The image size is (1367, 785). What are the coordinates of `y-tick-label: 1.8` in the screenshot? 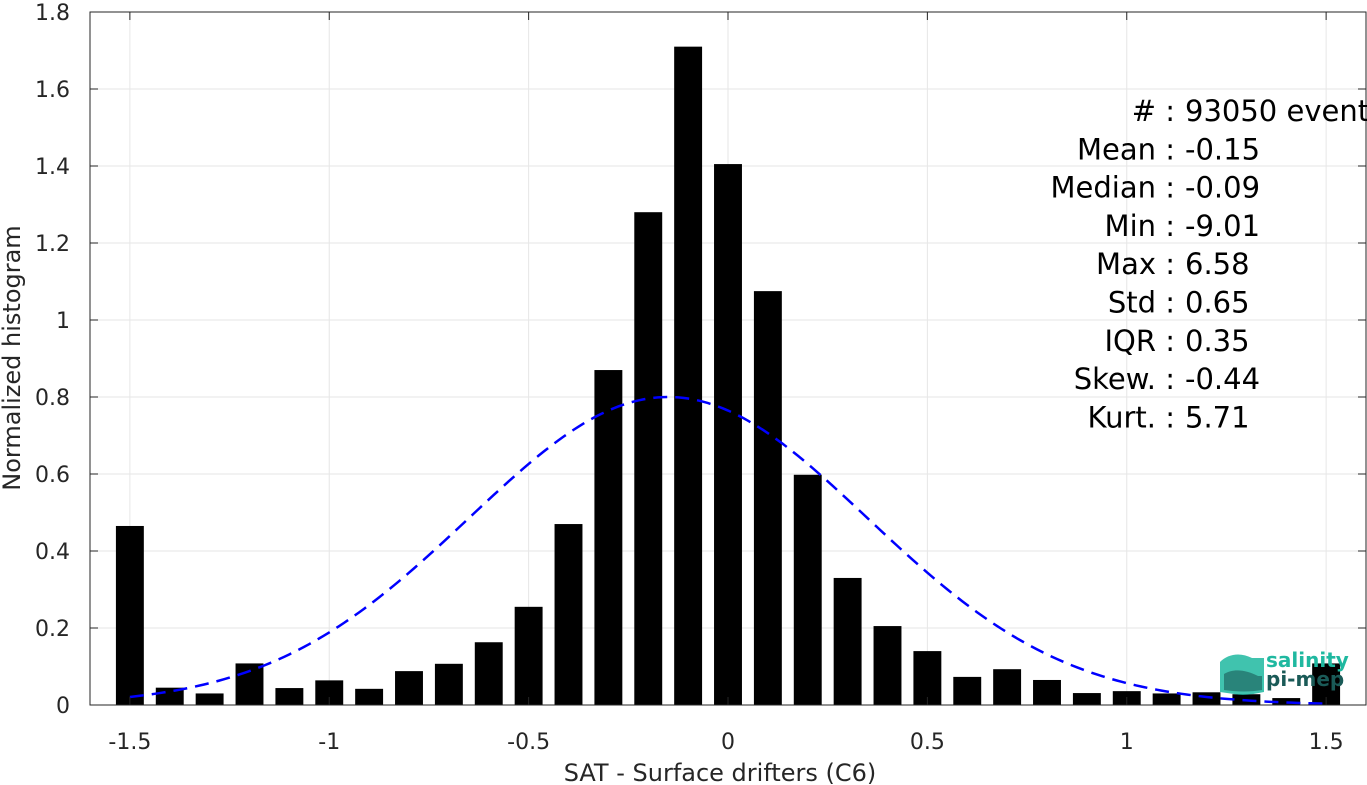 It's located at (52, 13).